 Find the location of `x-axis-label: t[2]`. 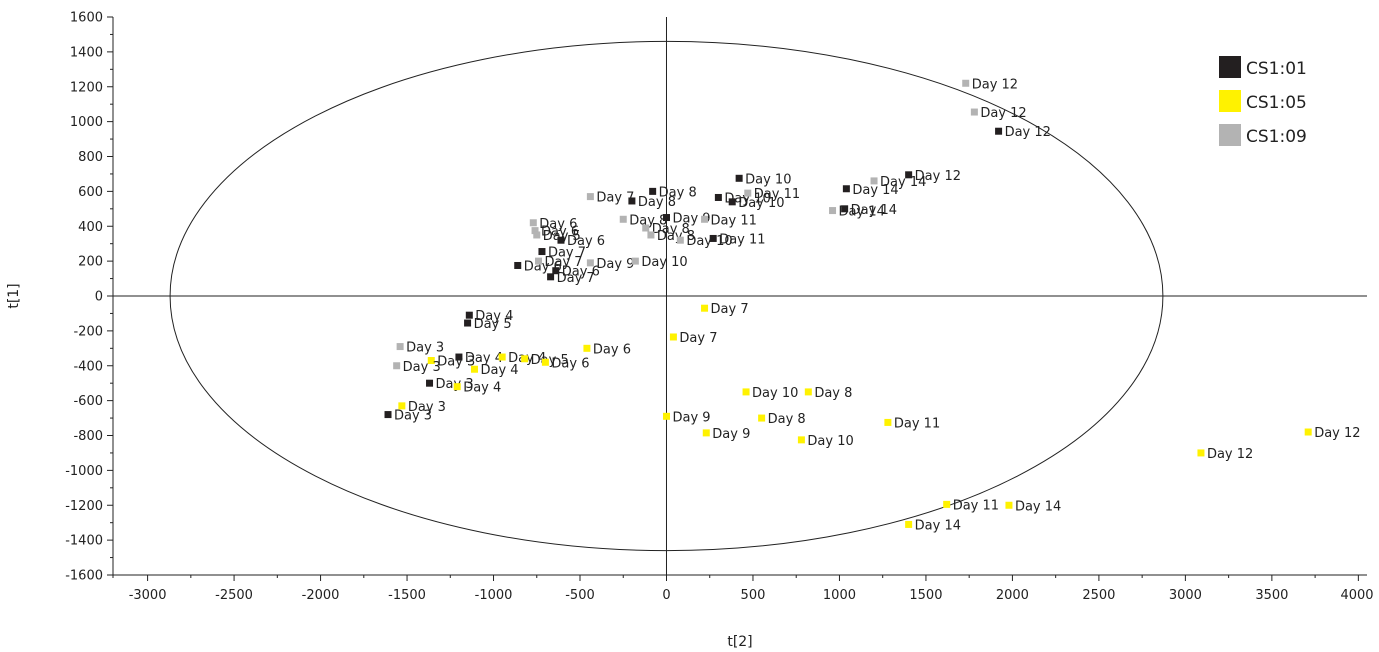

x-axis-label: t[2] is located at coordinates (739, 642).